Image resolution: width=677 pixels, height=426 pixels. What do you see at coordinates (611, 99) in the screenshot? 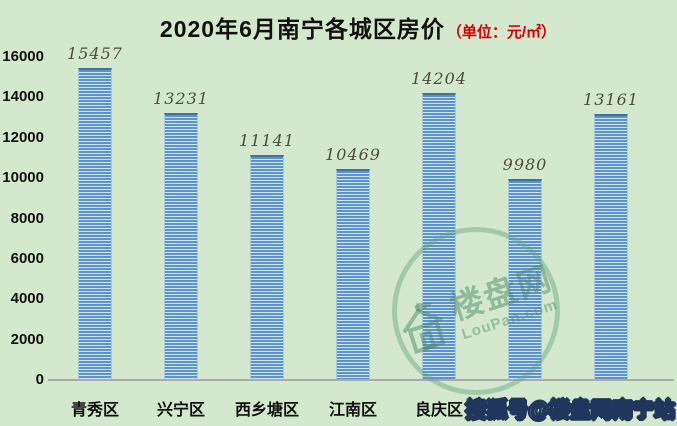
I see `bar-value-label: 13161` at bounding box center [611, 99].